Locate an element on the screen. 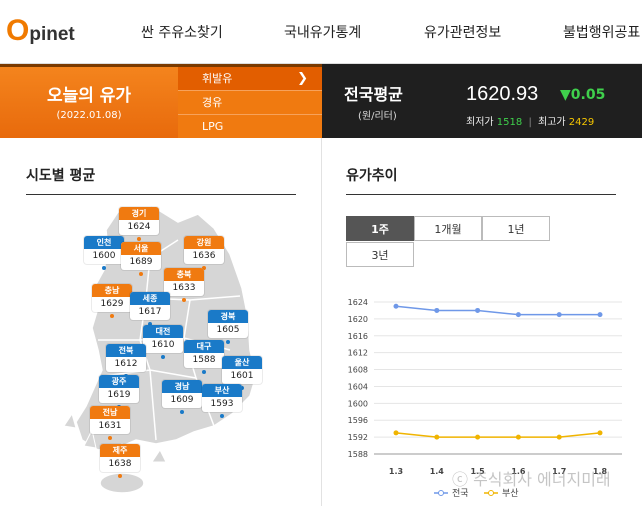 This screenshot has width=642, height=506. region-badge: 제주 1638 is located at coordinates (120, 458).